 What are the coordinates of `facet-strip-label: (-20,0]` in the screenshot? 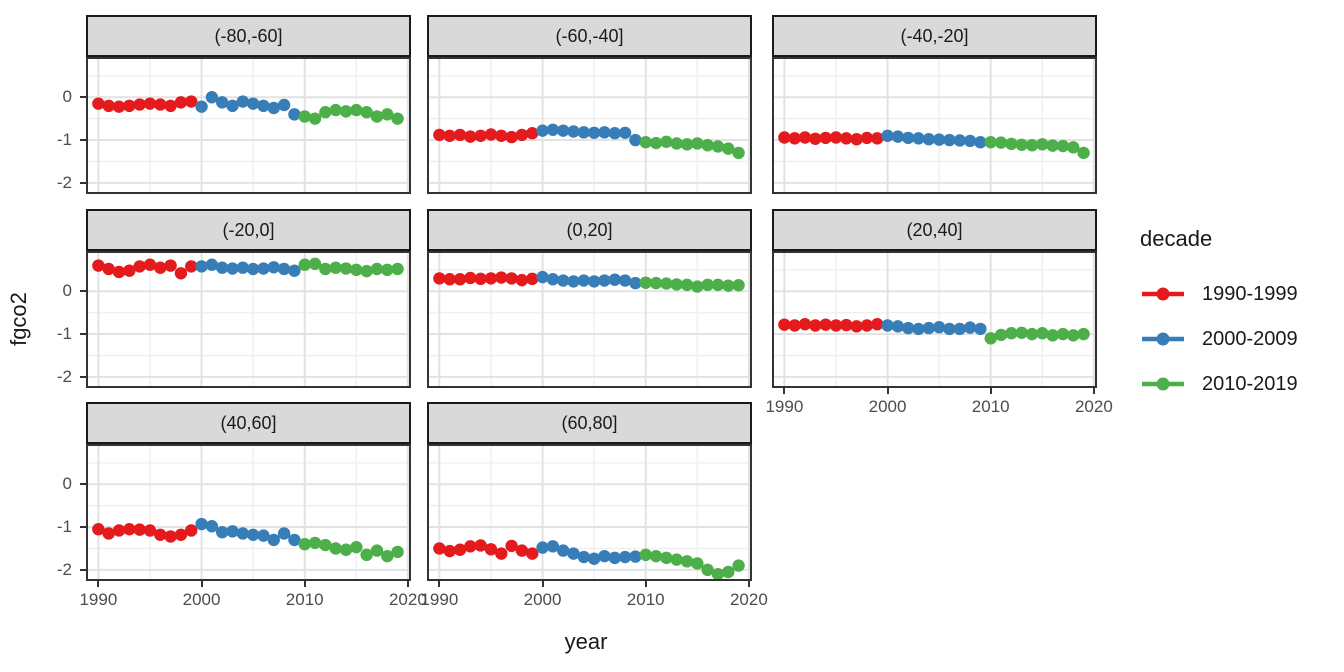 It's located at (248, 229).